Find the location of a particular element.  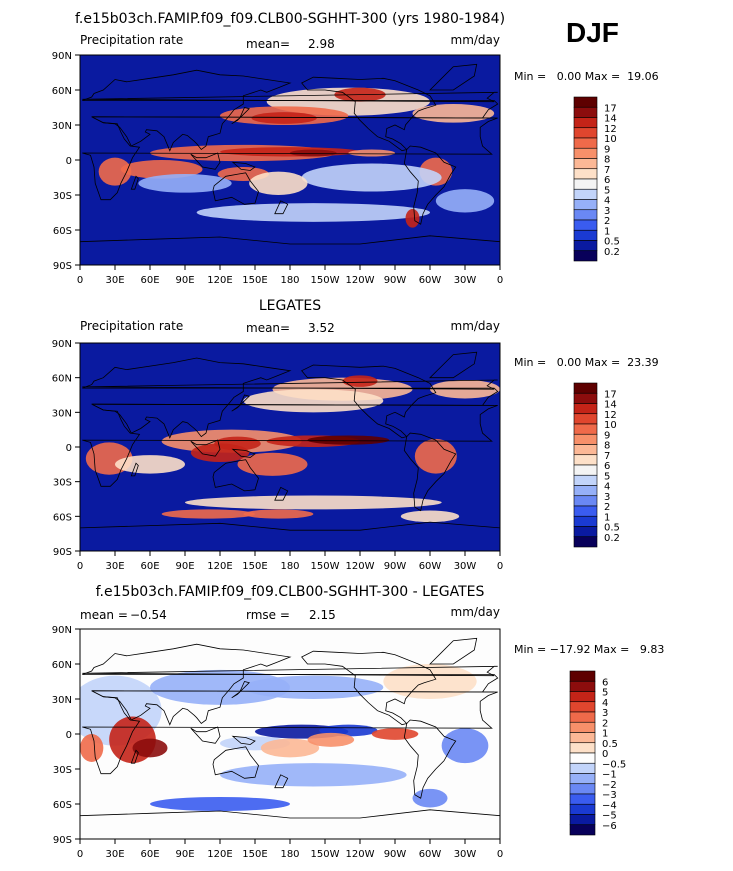

rmse-label: rmse = is located at coordinates (268, 615).